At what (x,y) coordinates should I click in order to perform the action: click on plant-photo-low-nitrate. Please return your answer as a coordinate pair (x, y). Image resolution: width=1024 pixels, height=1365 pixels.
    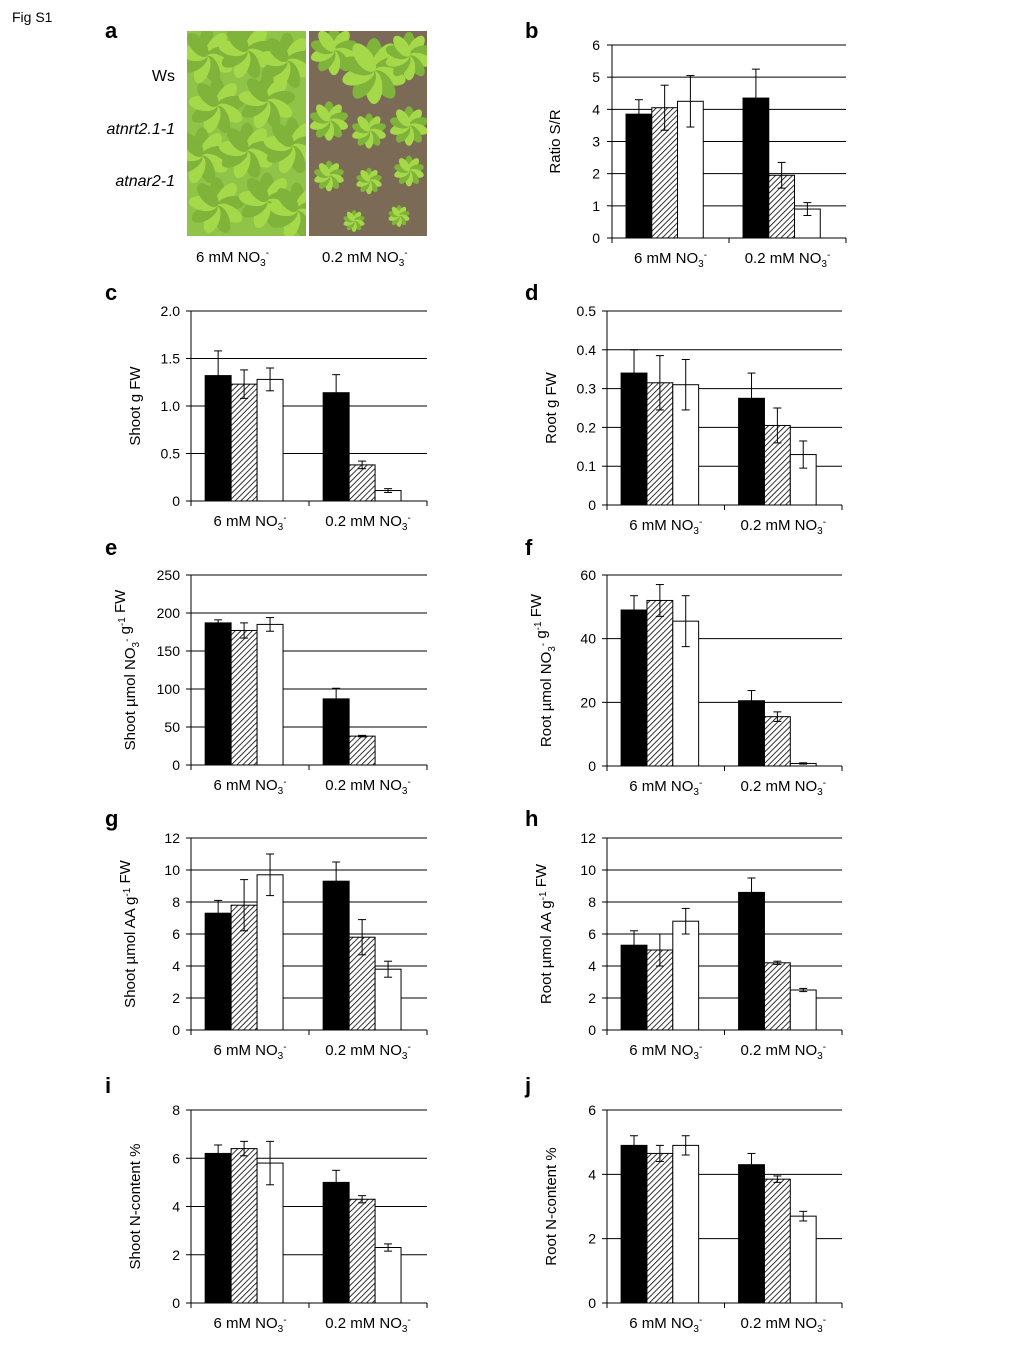
    Looking at the image, I should click on (368, 133).